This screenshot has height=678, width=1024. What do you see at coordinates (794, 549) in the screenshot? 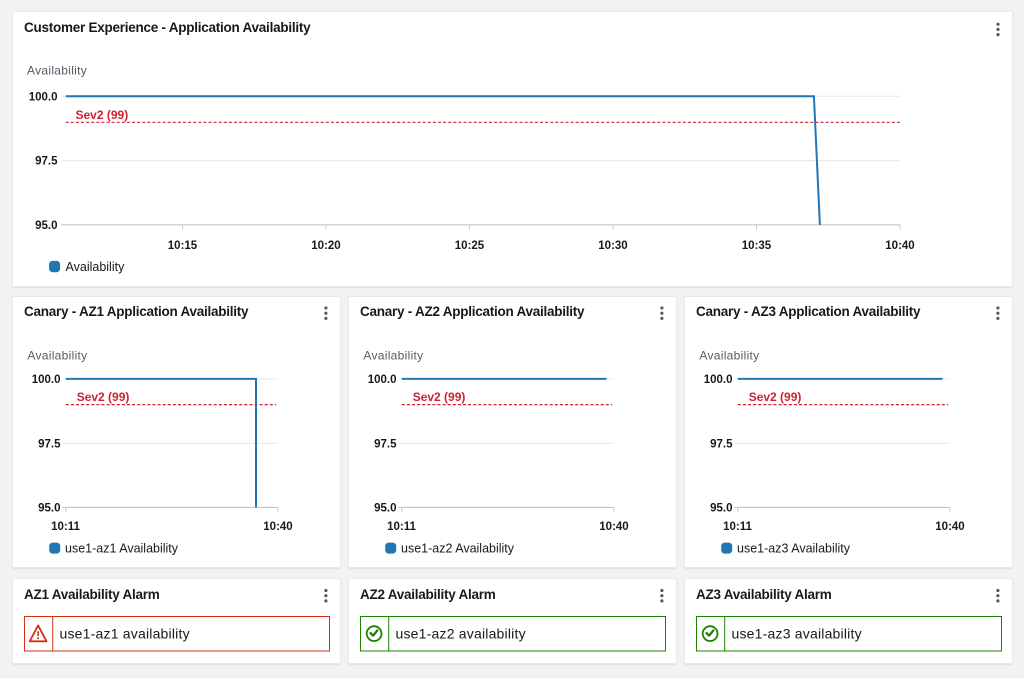
I see `svg-text: use1-az3 Availability` at bounding box center [794, 549].